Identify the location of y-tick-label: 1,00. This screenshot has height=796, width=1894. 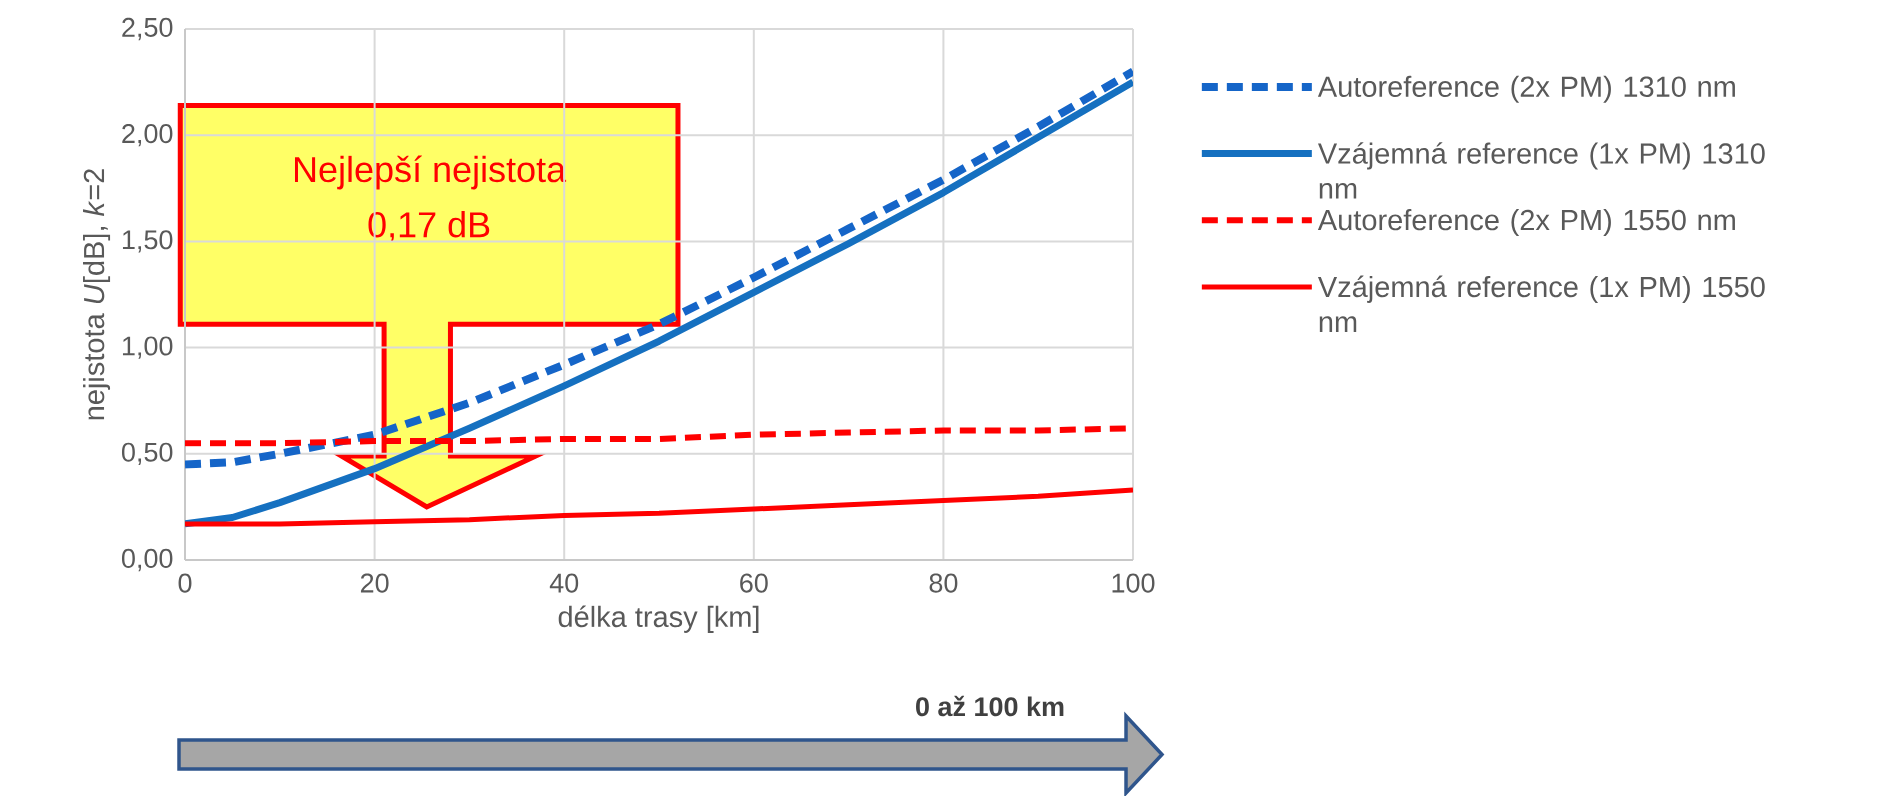
(147, 347).